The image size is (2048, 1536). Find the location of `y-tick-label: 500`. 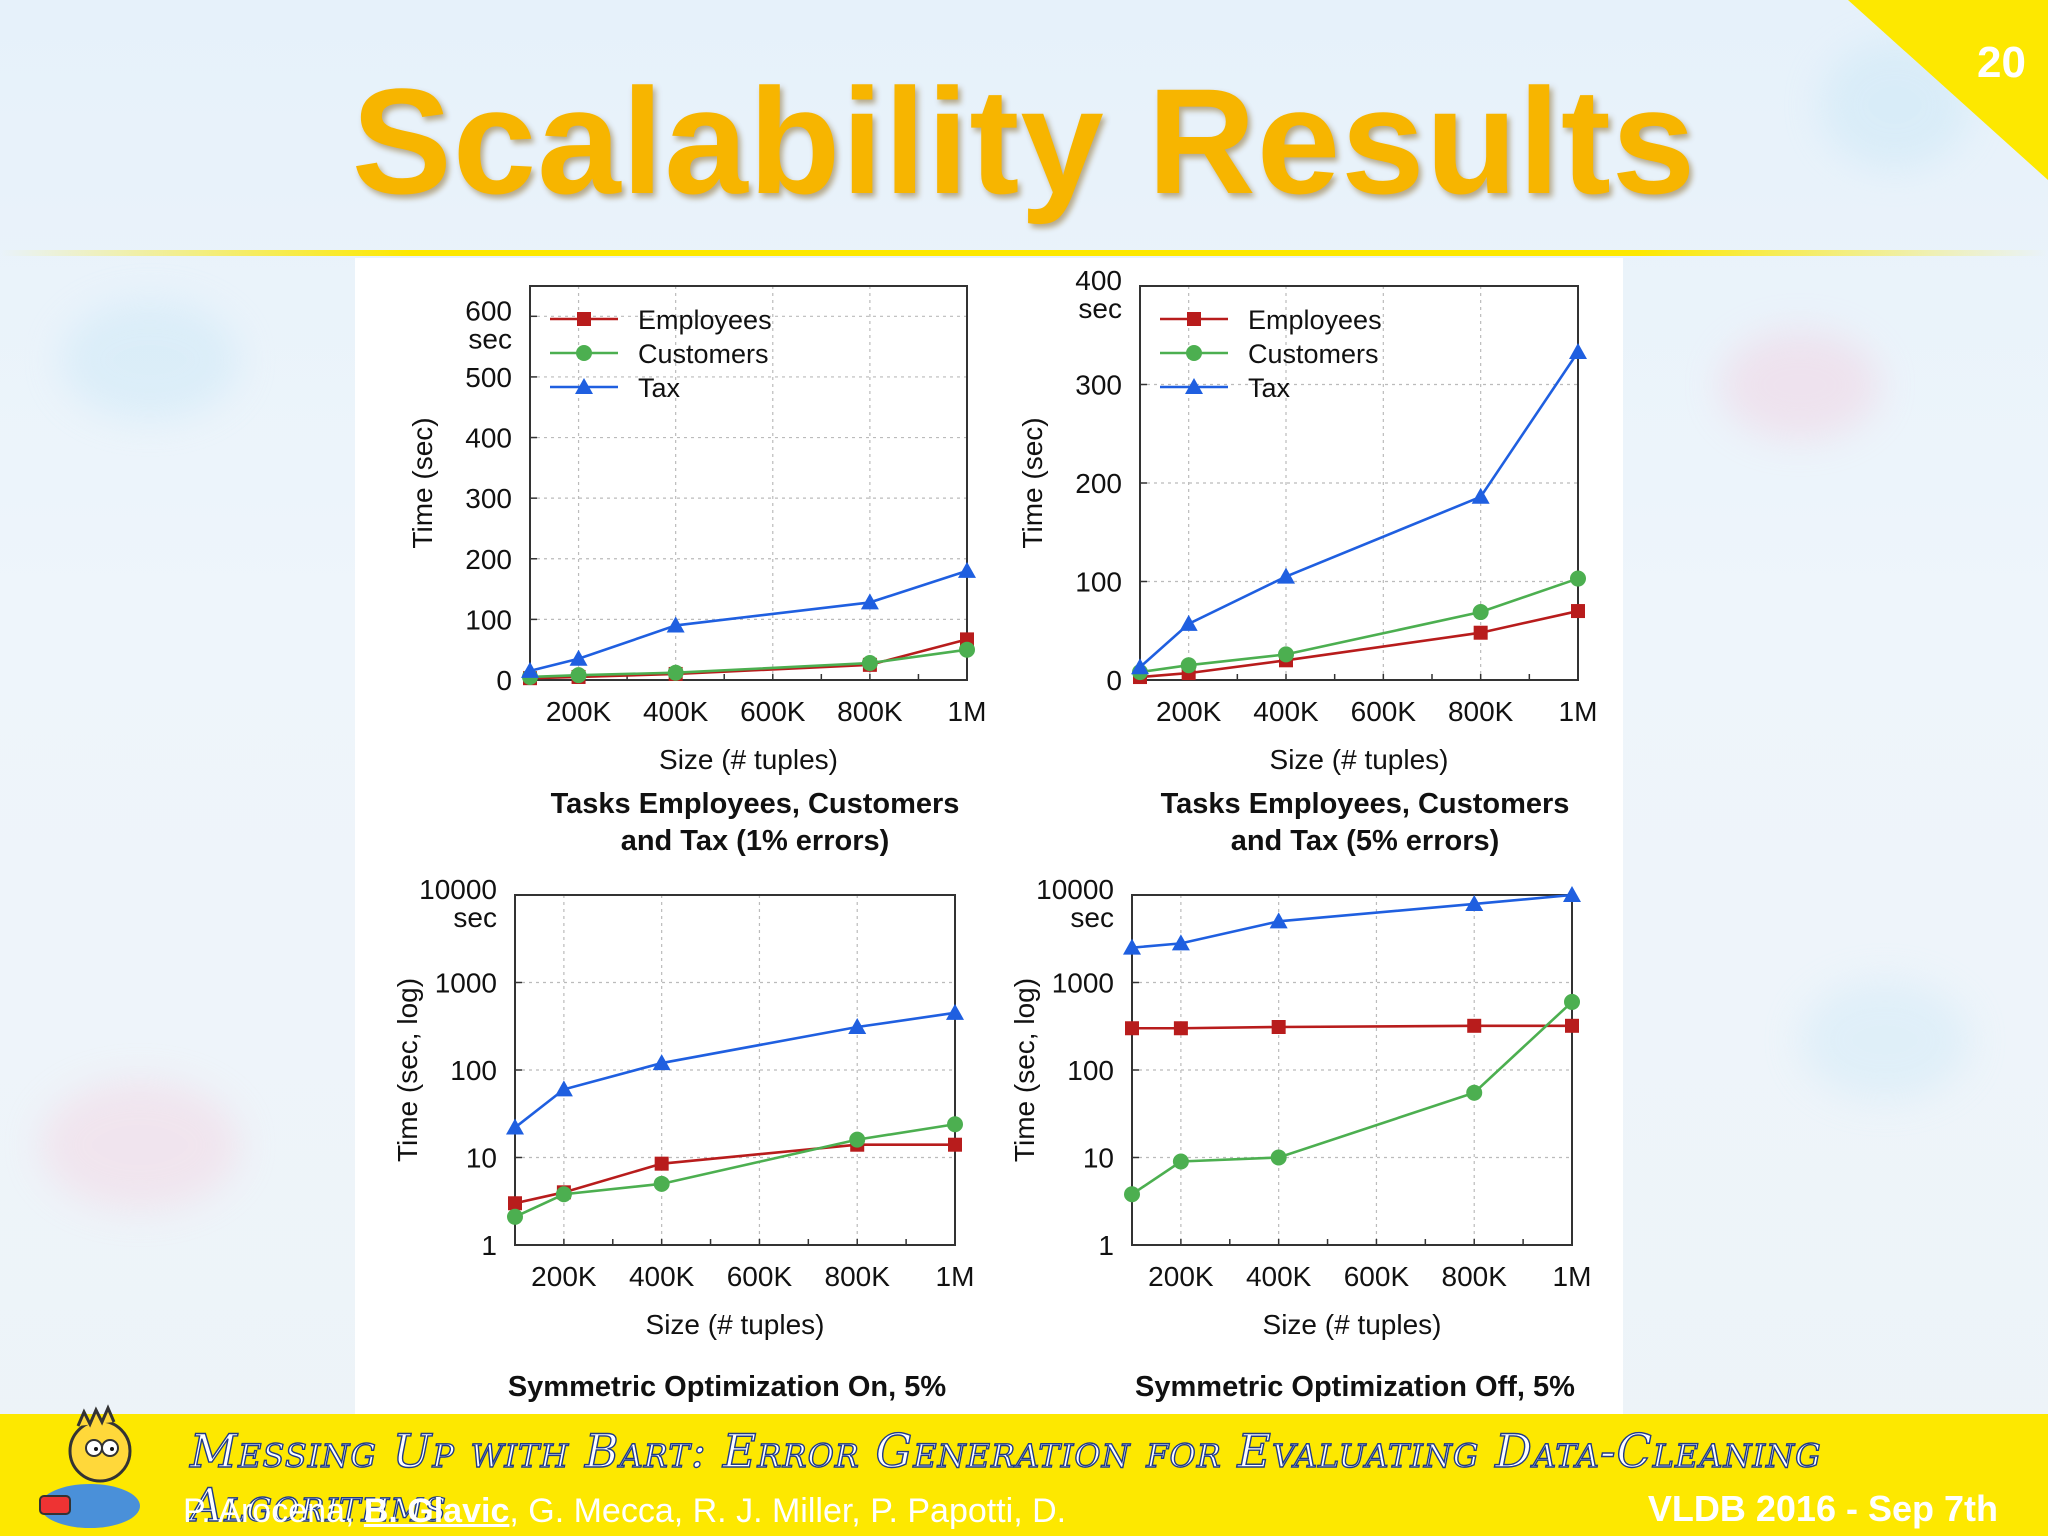

y-tick-label: 500 is located at coordinates (488, 377).